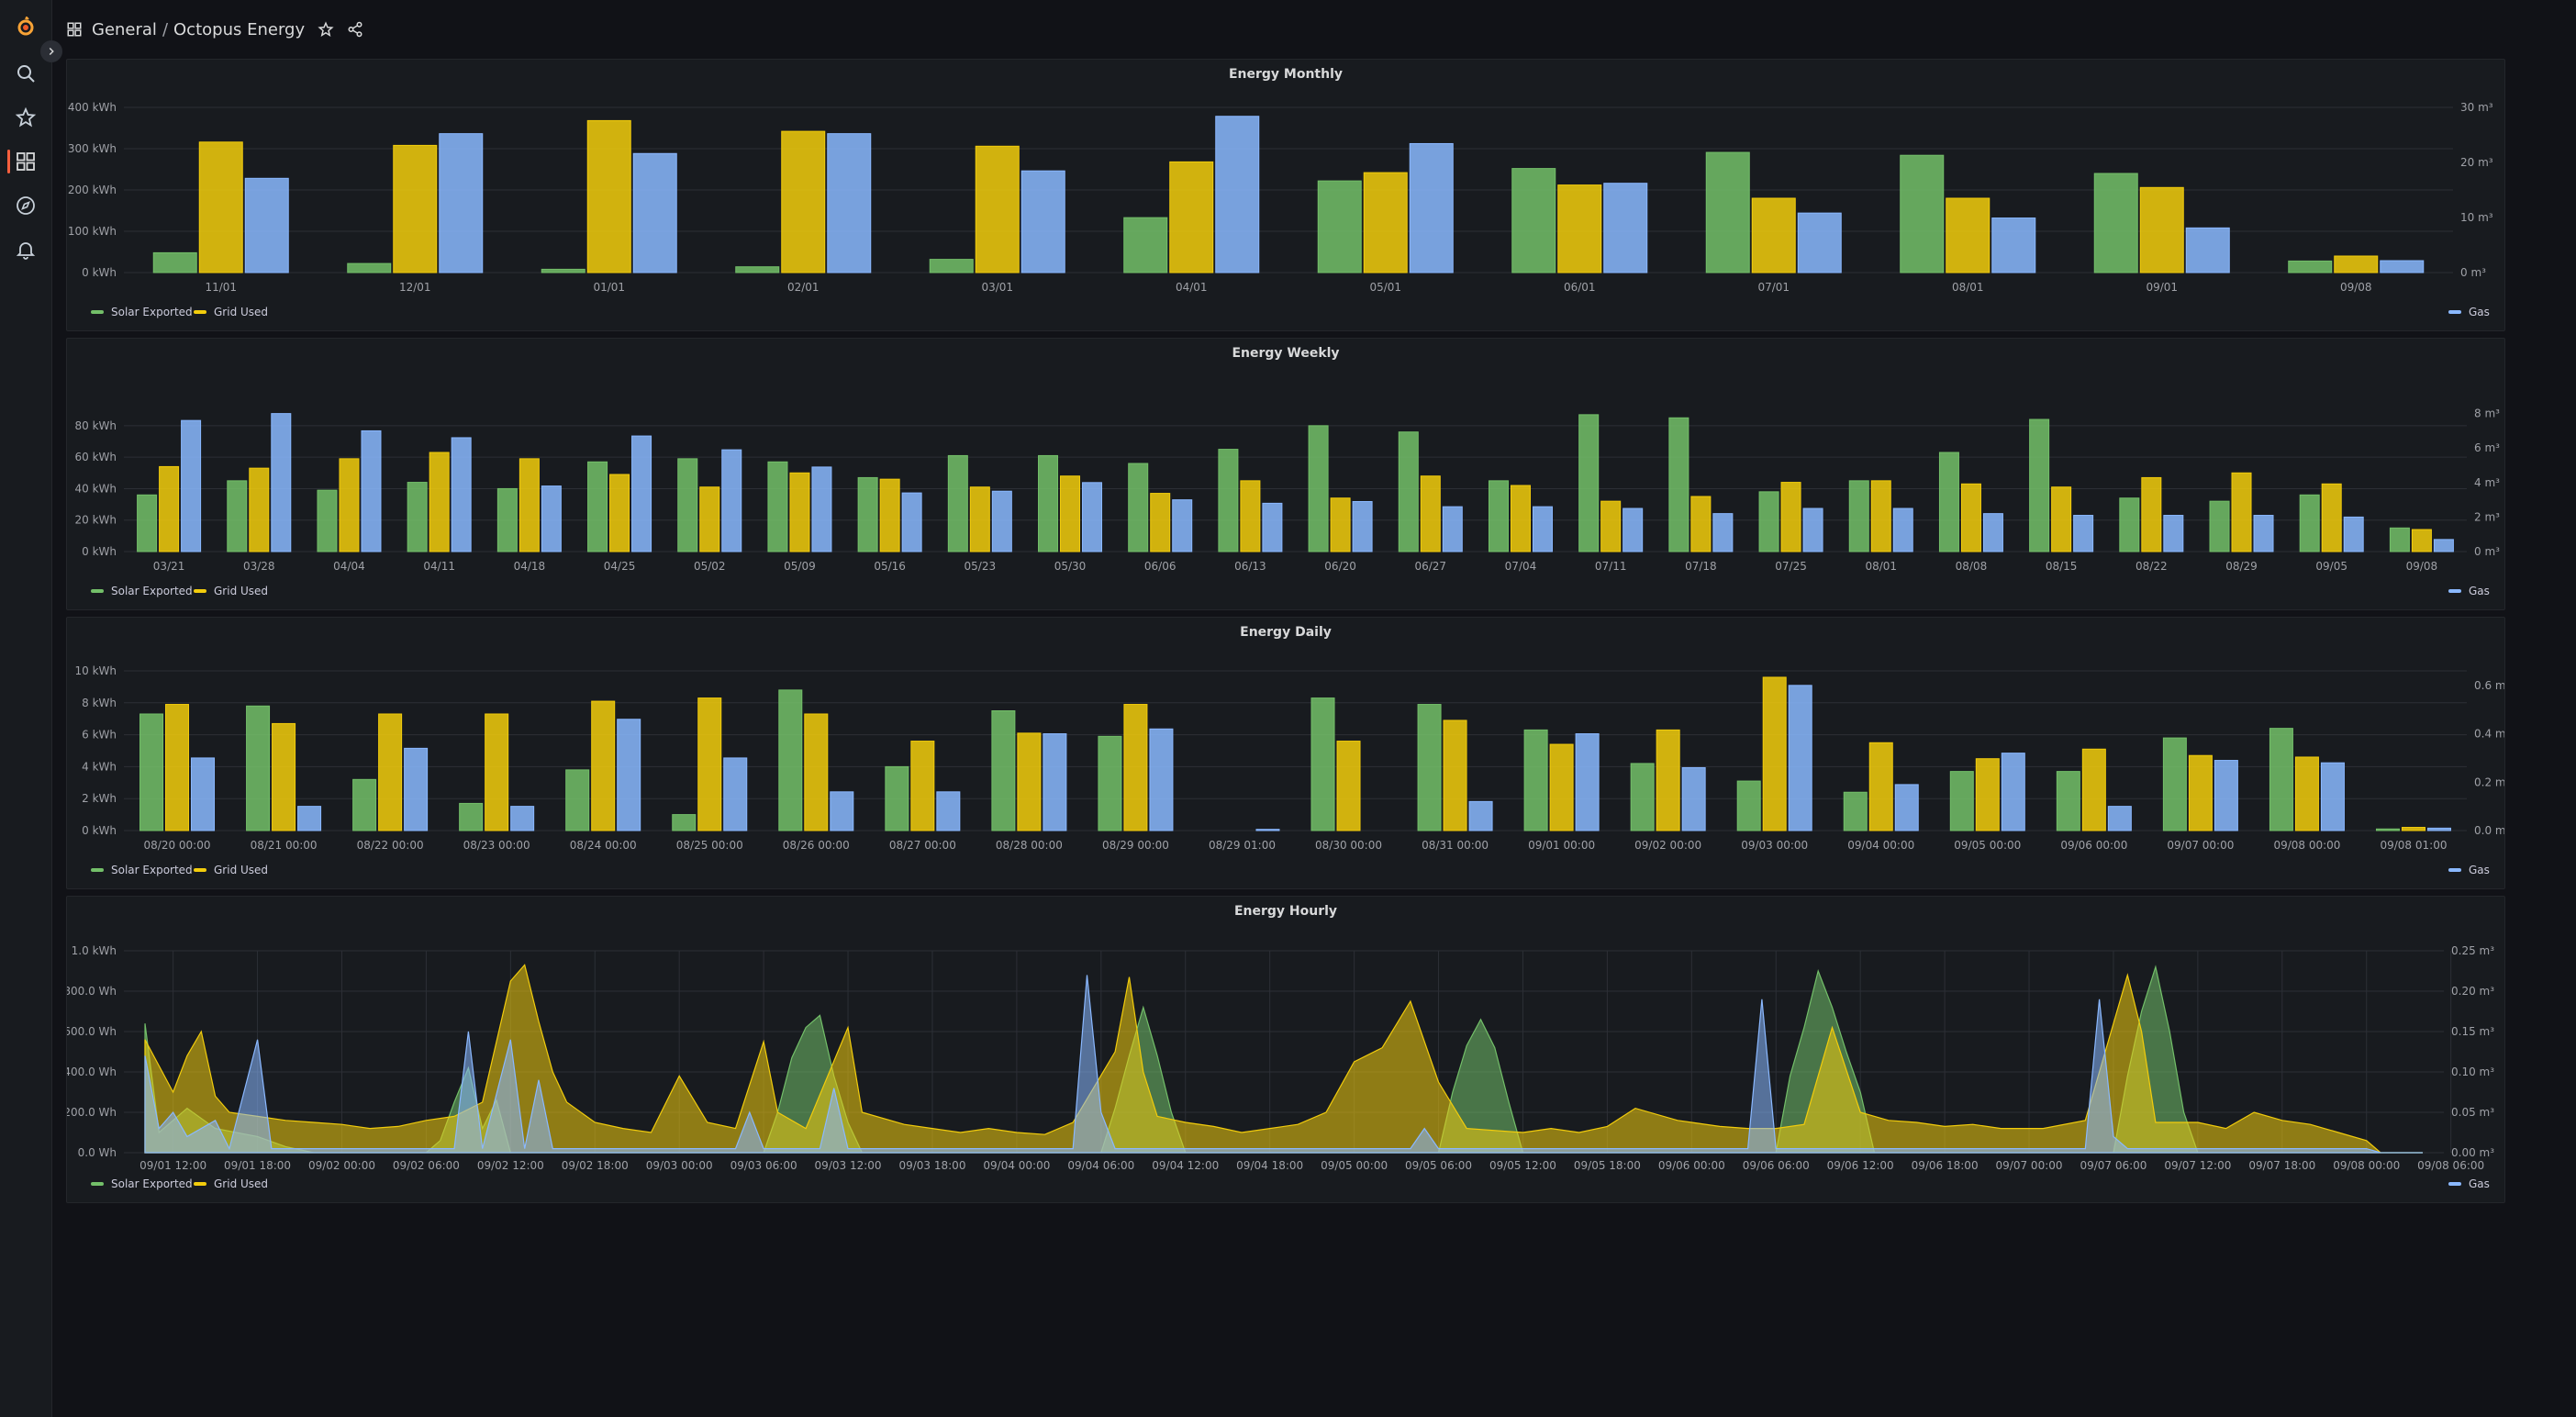 The height and width of the screenshot is (1417, 2576). Describe the element at coordinates (124, 29) in the screenshot. I see `breadcrumb-folder: General` at that location.